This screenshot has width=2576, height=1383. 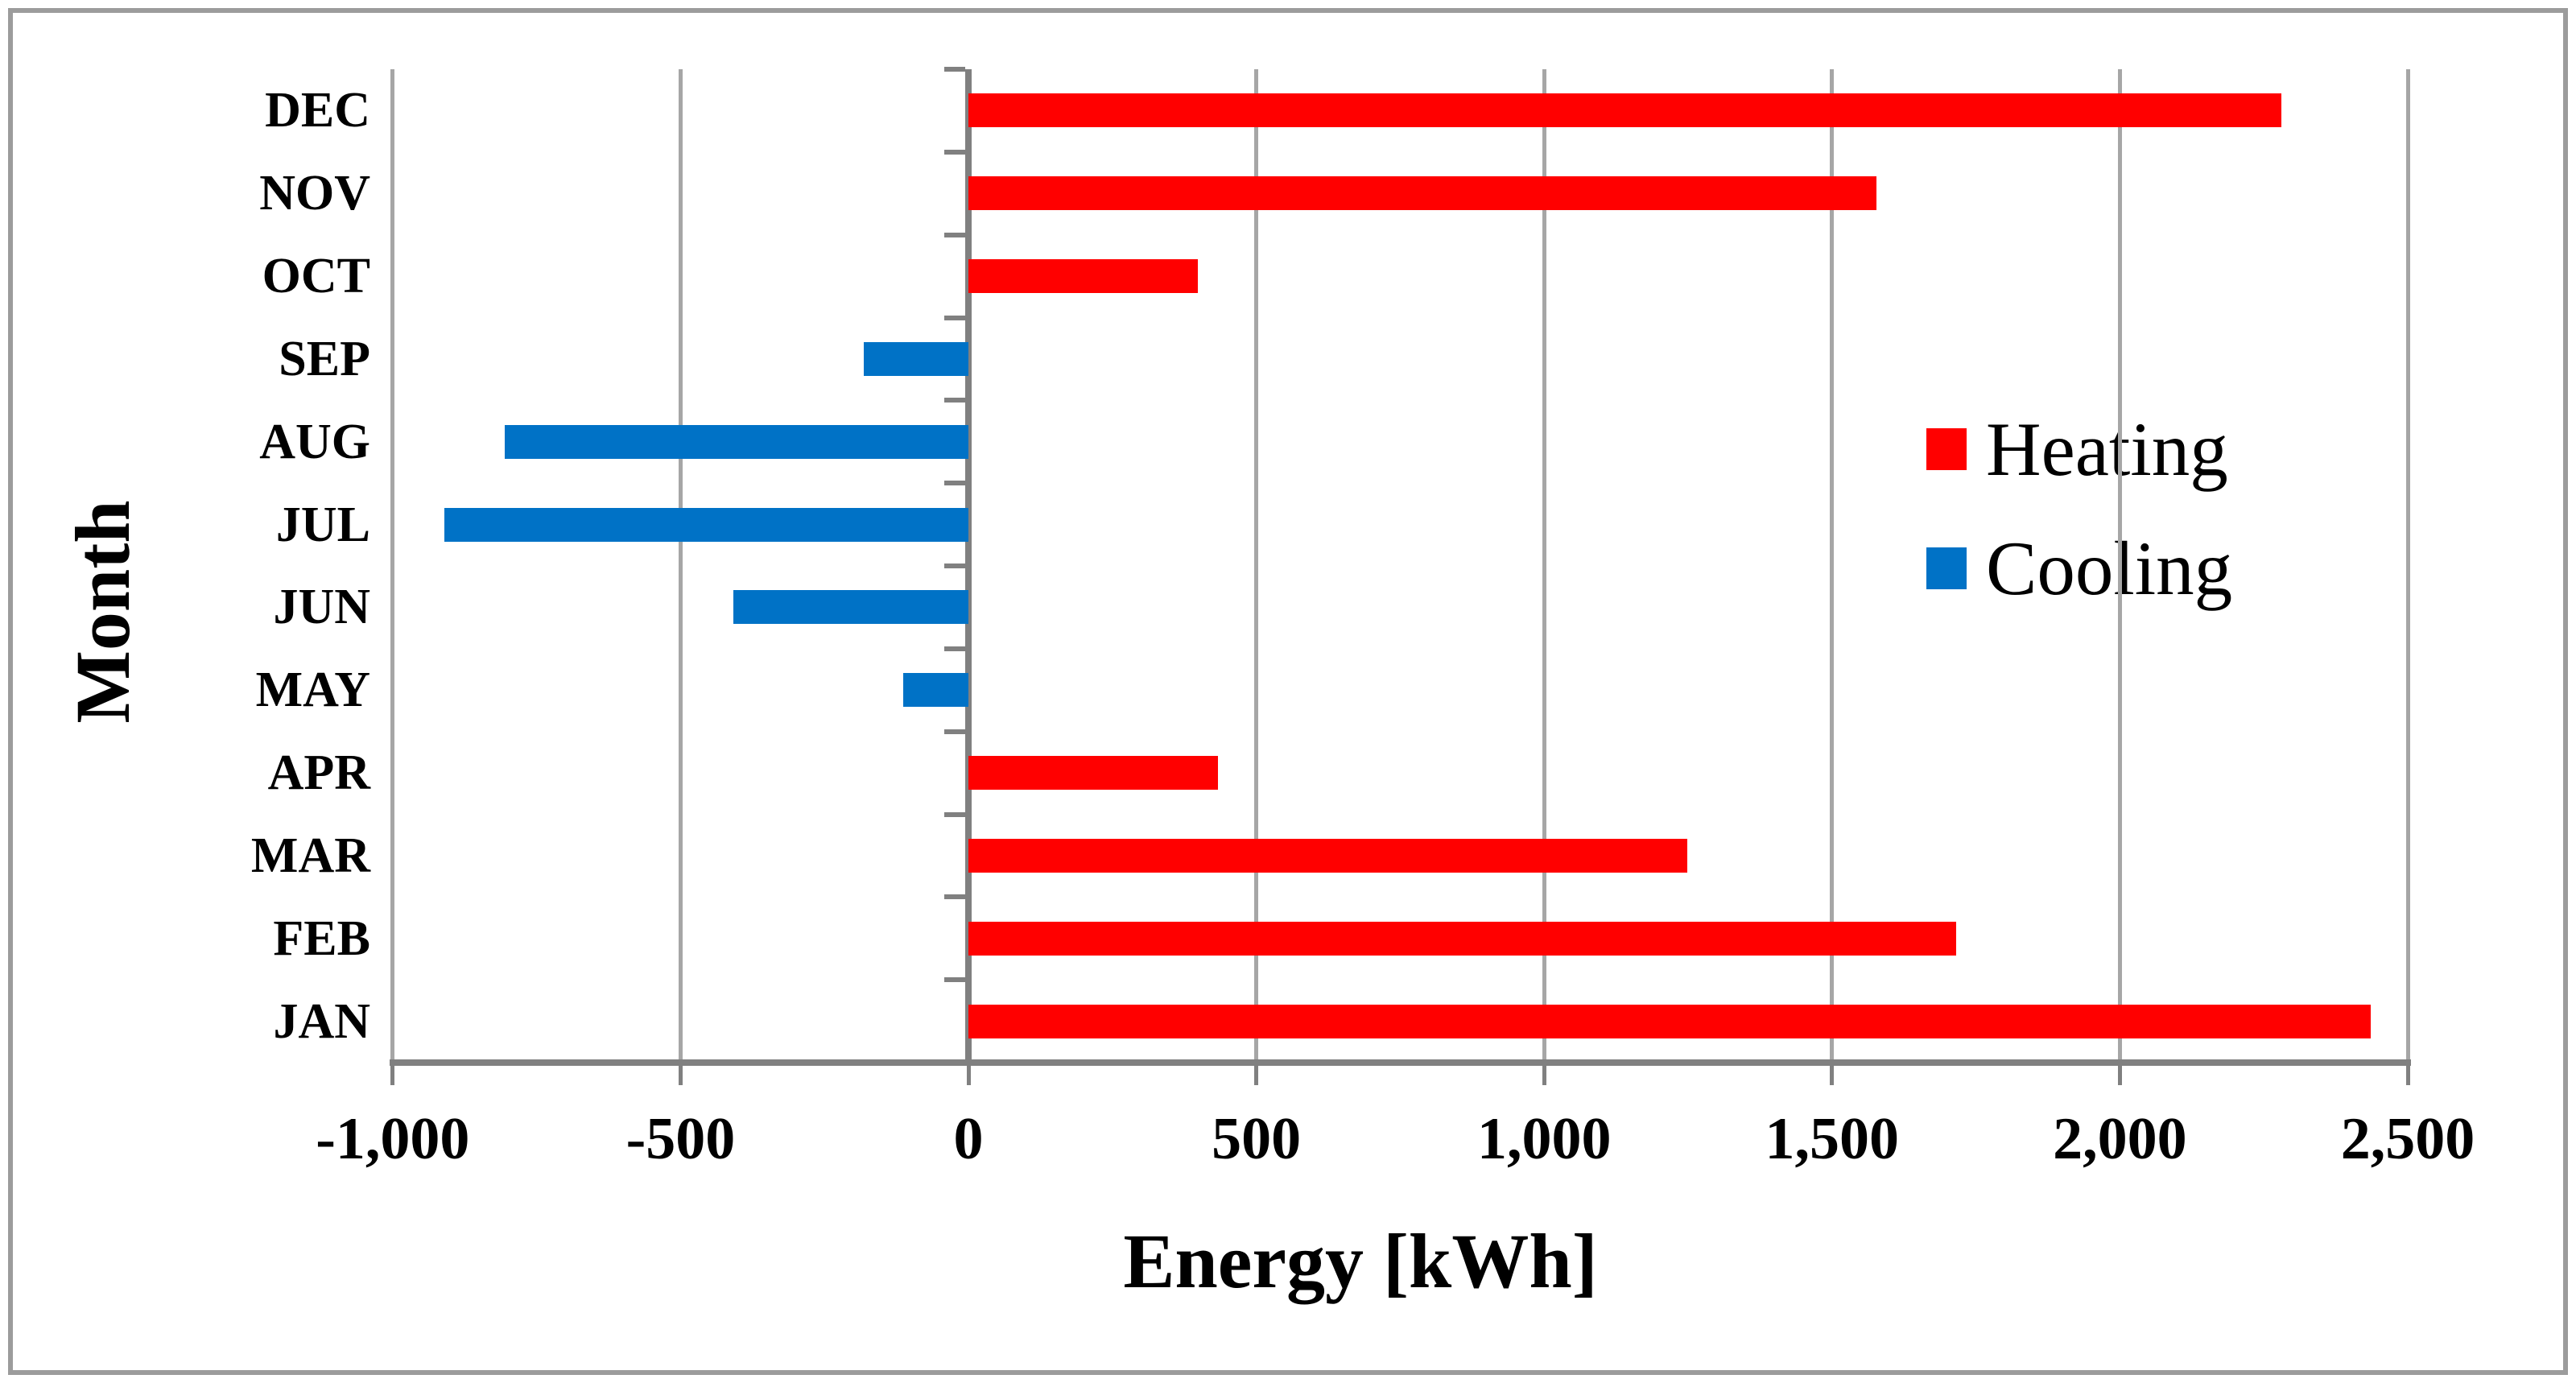 I want to click on gridline--500, so click(x=680, y=566).